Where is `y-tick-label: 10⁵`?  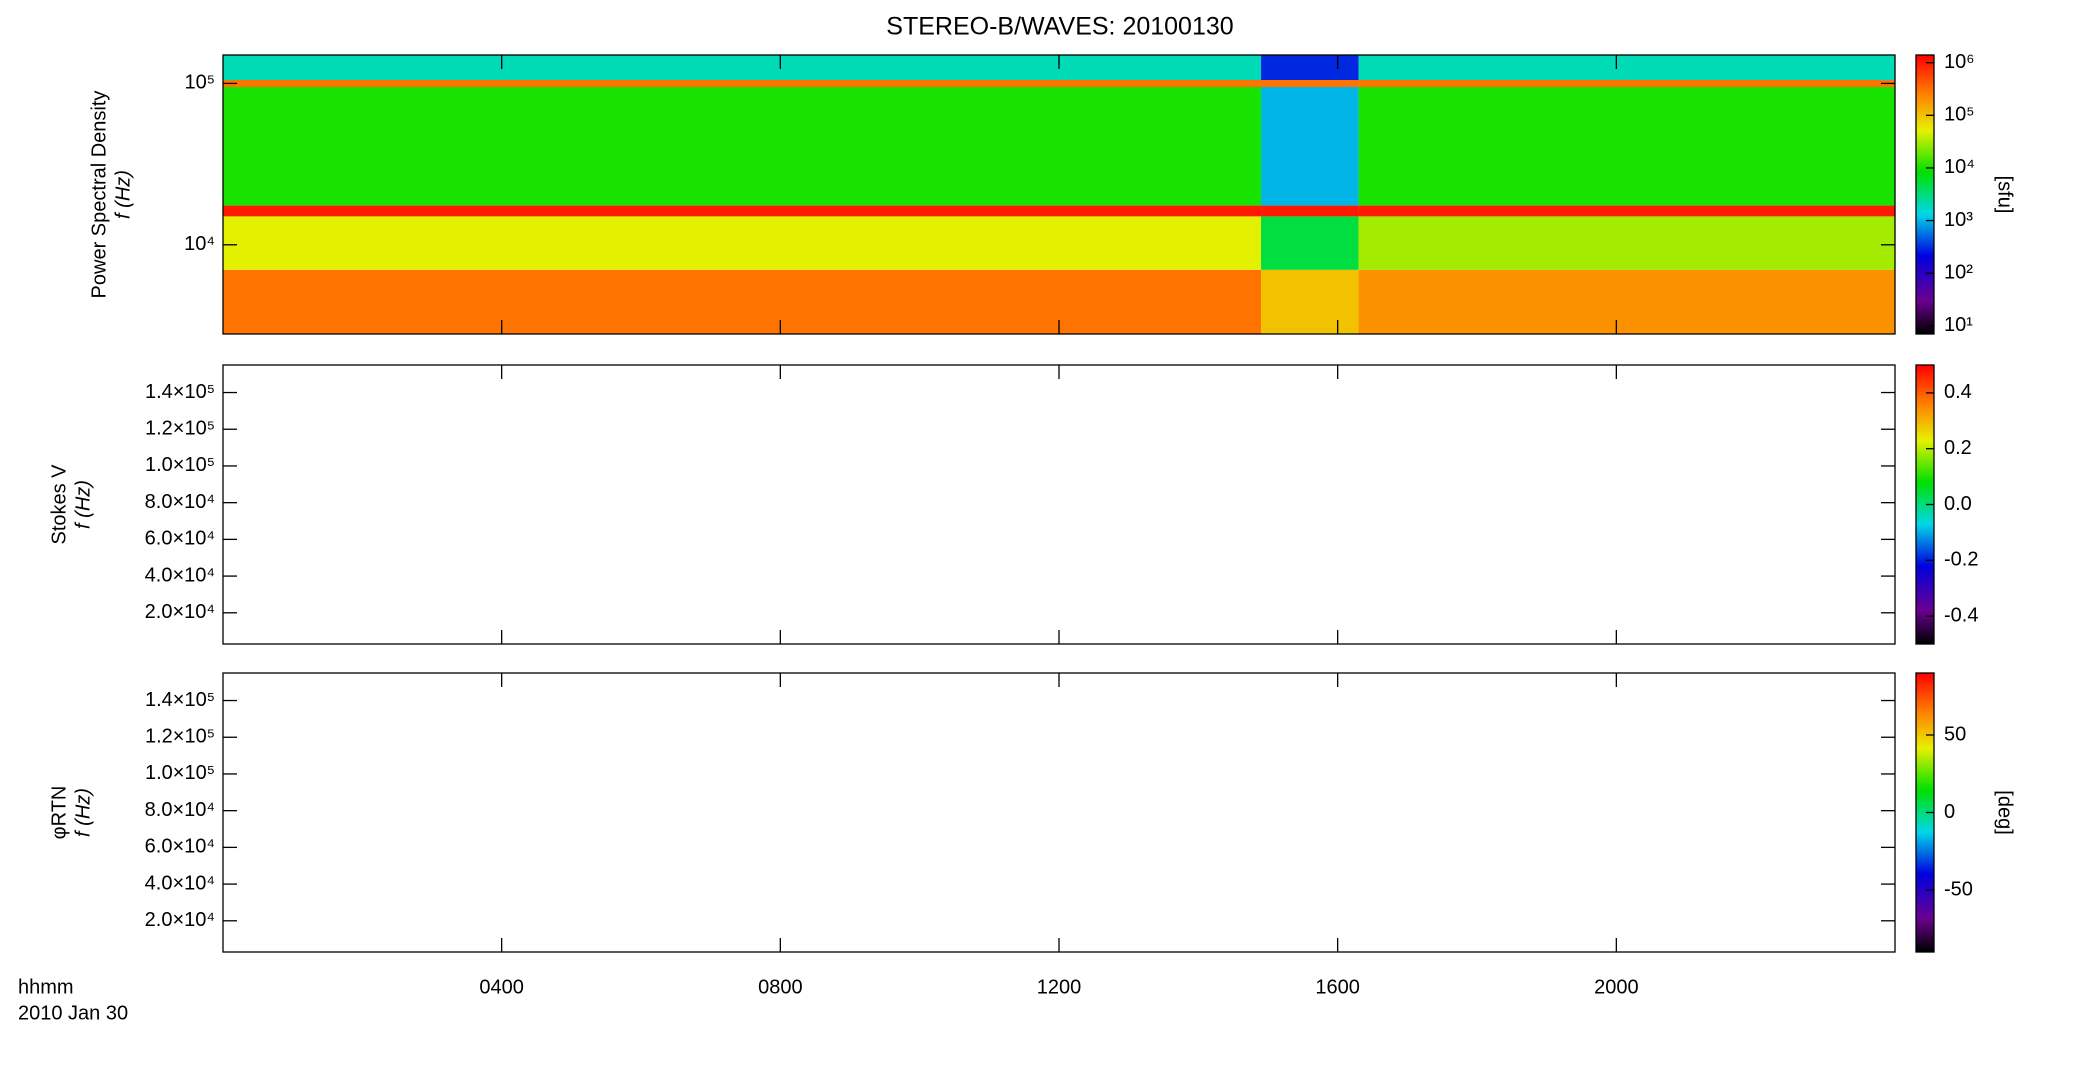
y-tick-label: 10⁵ is located at coordinates (199, 83).